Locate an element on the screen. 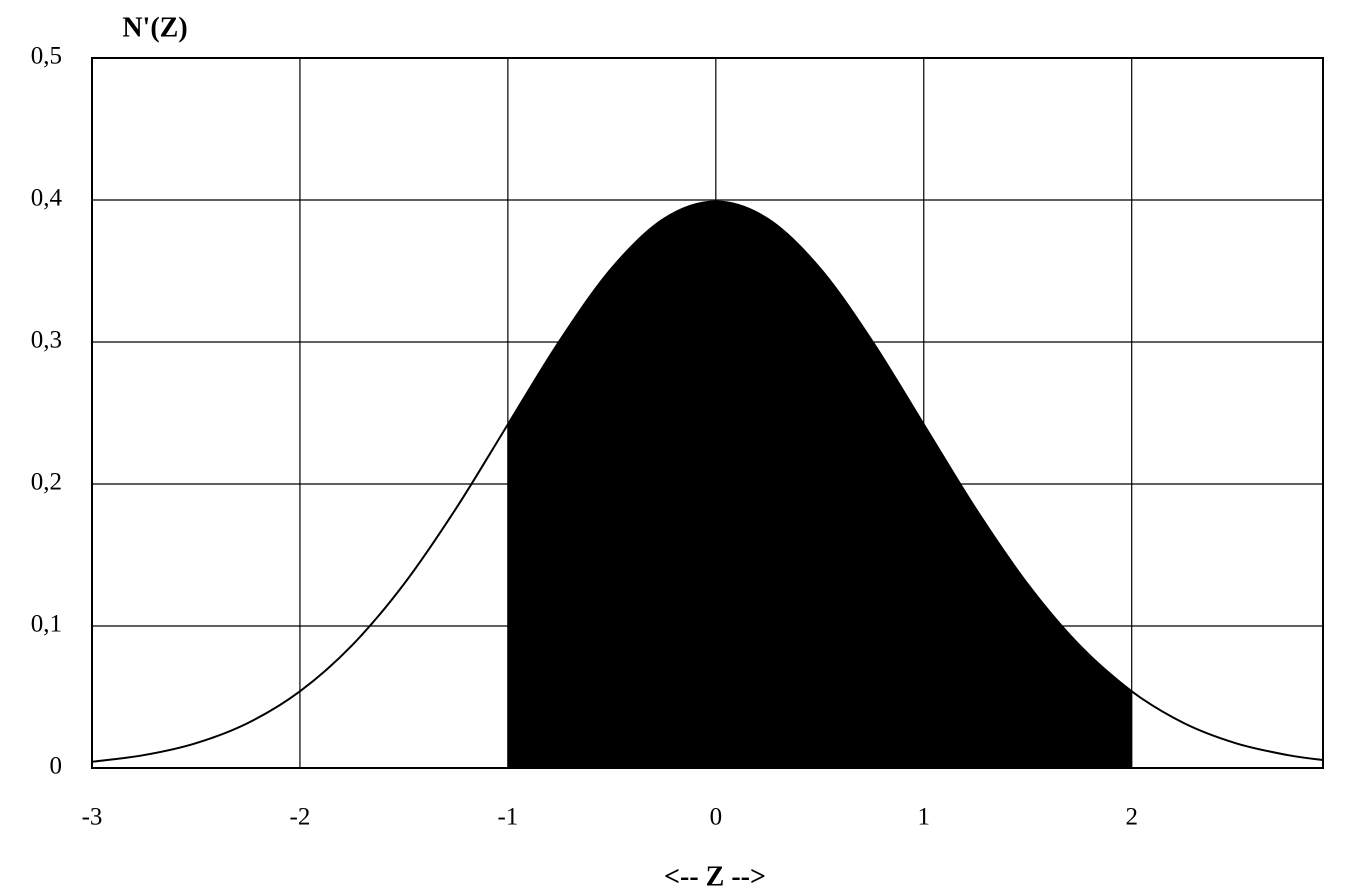 This screenshot has height=896, width=1351. x-tick-label: 1 is located at coordinates (924, 817).